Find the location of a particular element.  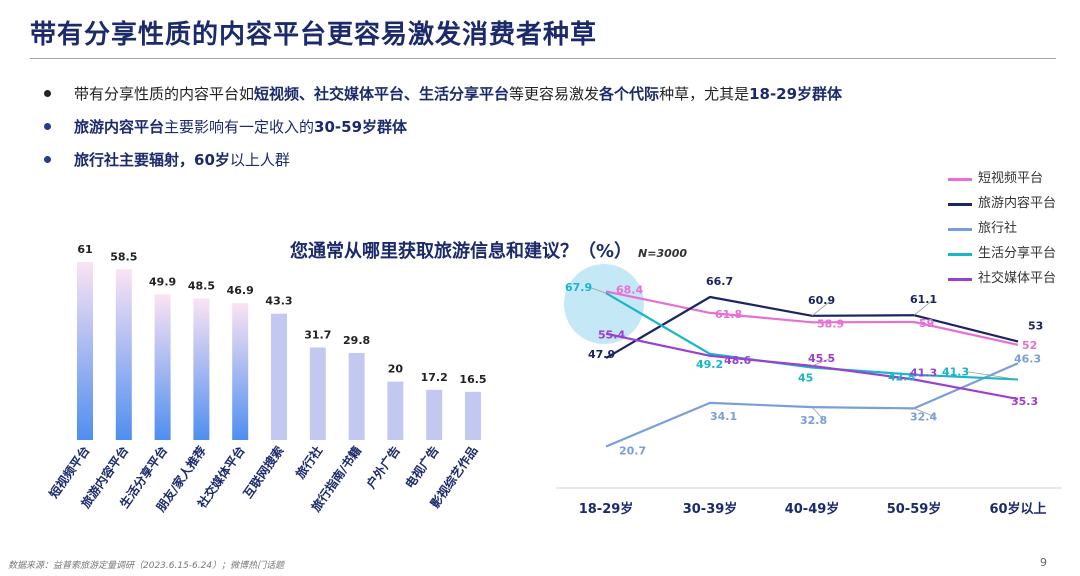

bullet-text-run: 主要影响有一定收入的 is located at coordinates (239, 127).